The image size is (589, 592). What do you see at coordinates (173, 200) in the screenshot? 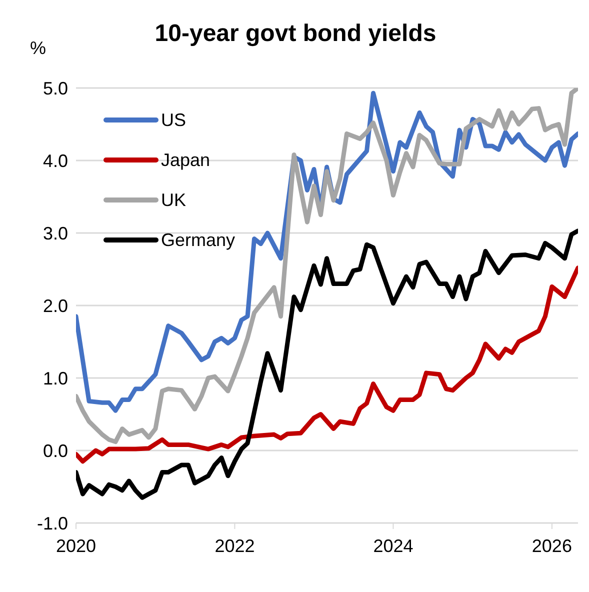
I see `legend-label: UK` at bounding box center [173, 200].